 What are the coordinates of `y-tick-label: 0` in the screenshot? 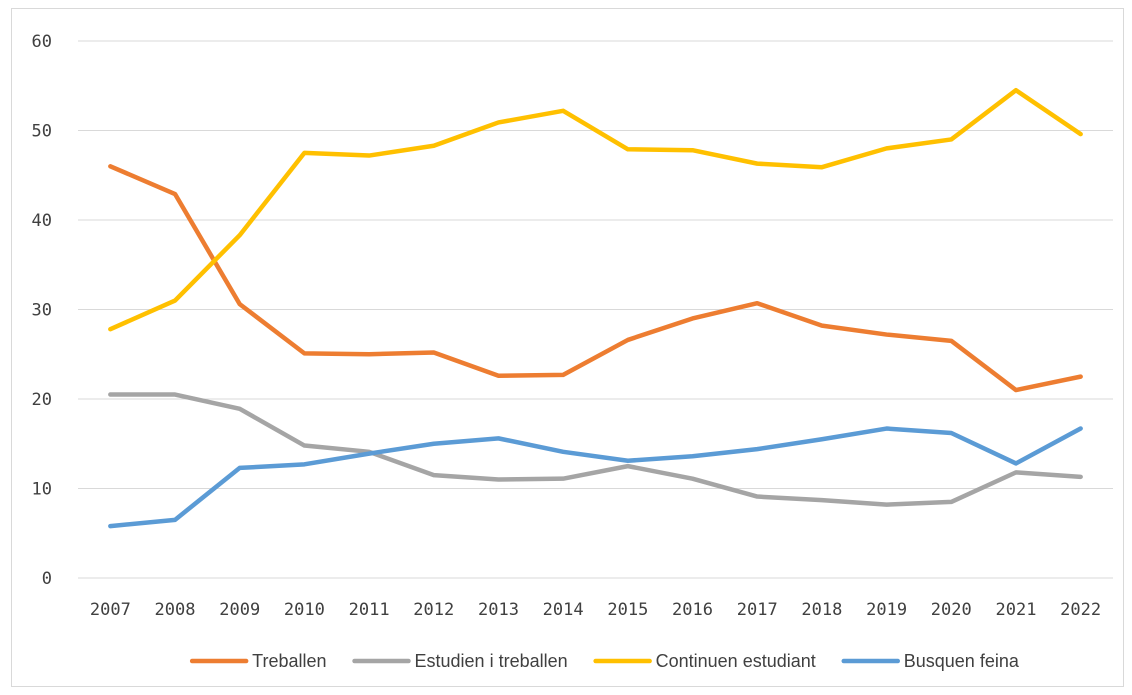 It's located at (47, 579).